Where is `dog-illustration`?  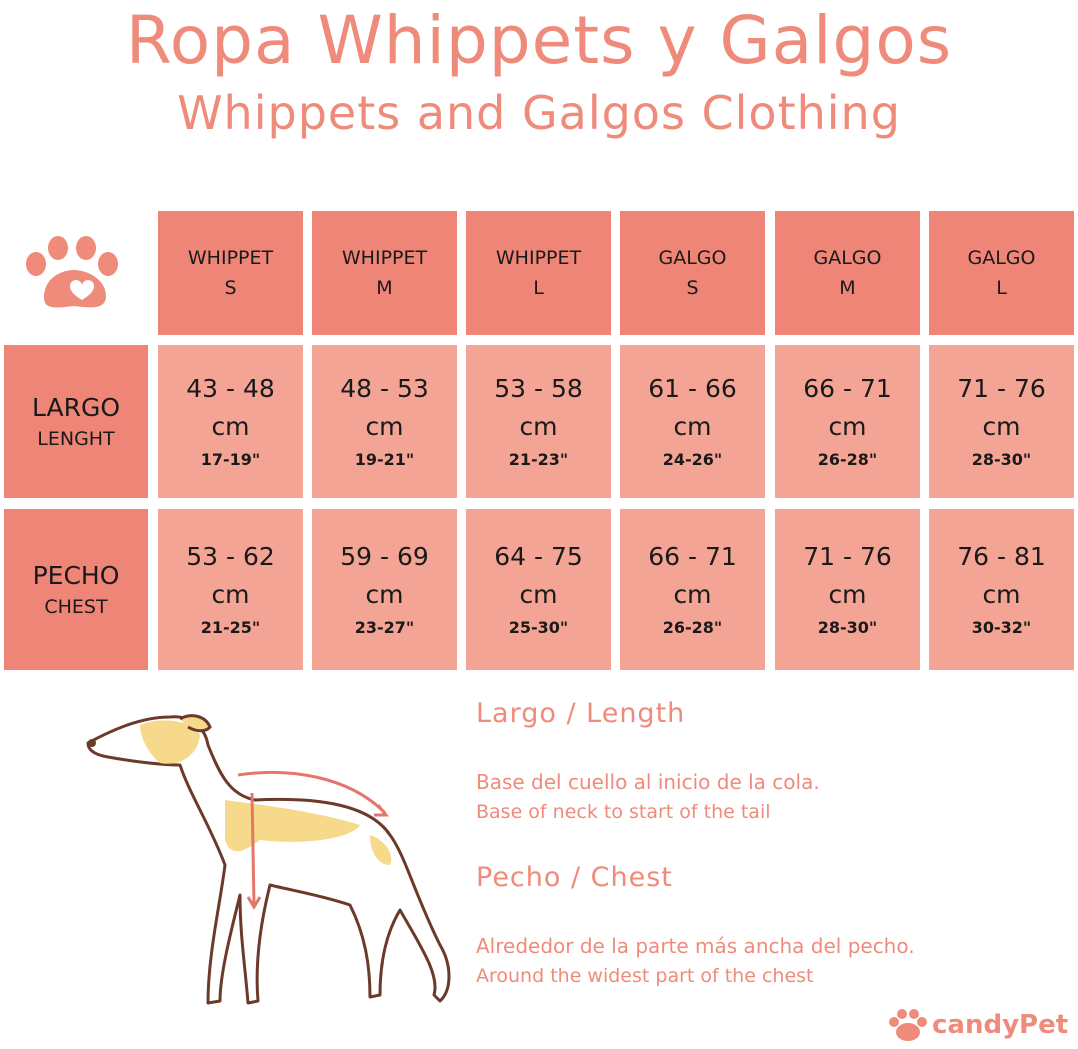
dog-illustration is located at coordinates (268, 859).